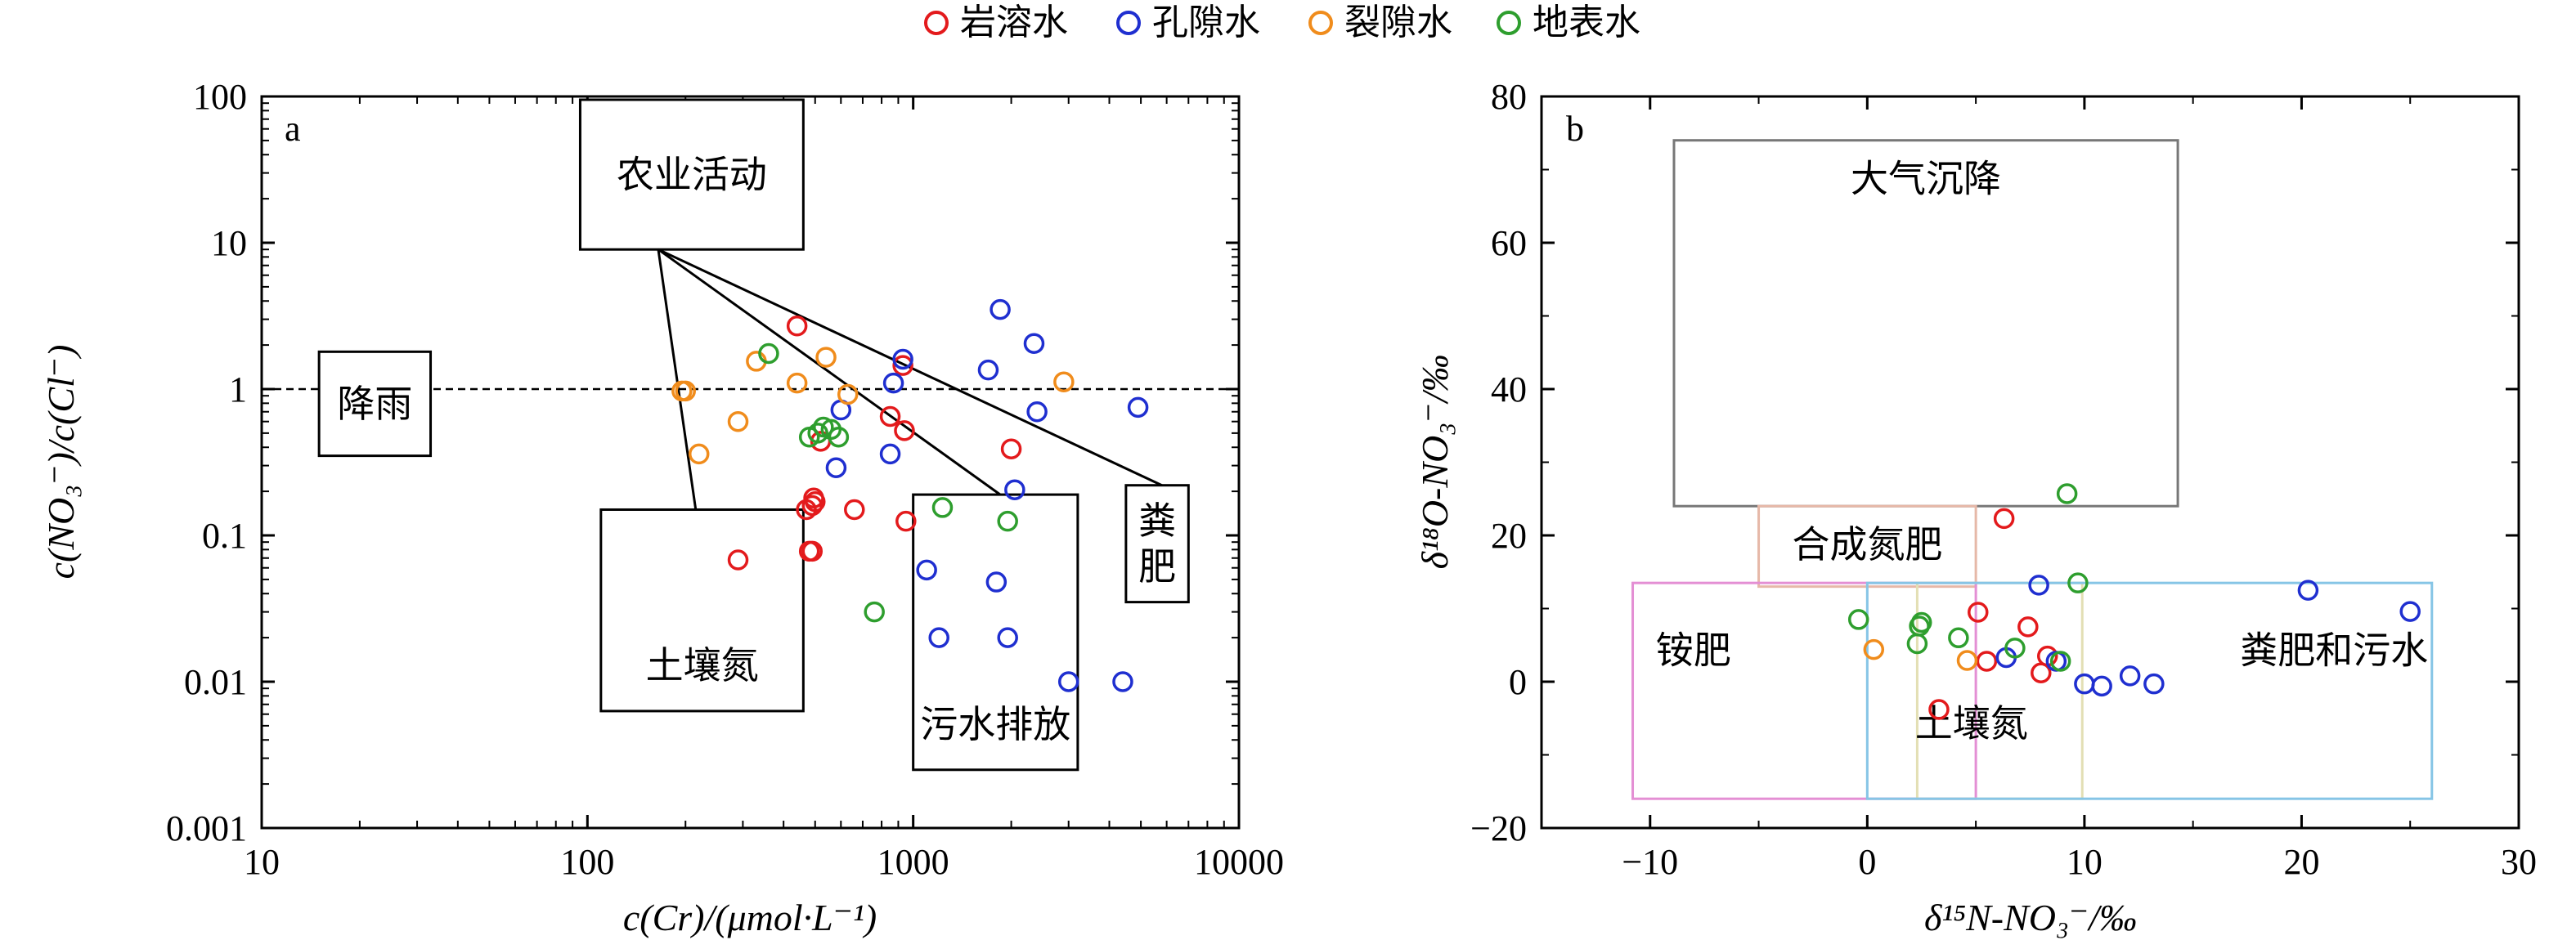 This screenshot has width=2576, height=940. I want to click on y-tick-label: 100, so click(220, 97).